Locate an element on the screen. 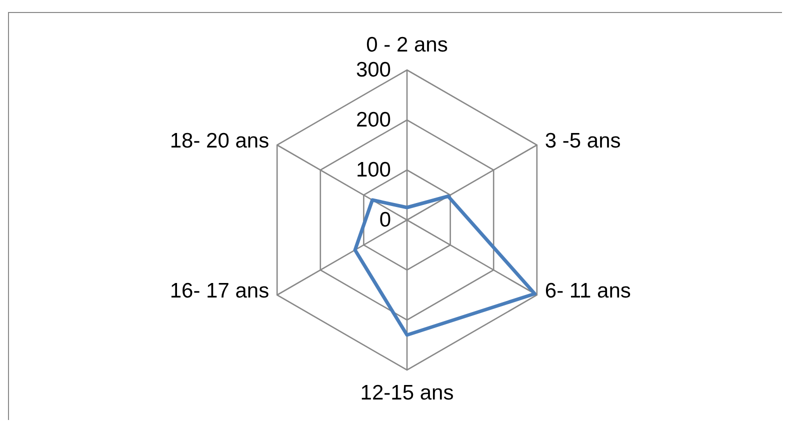 The height and width of the screenshot is (421, 790). spoke-label: 16- 17 ans is located at coordinates (220, 291).